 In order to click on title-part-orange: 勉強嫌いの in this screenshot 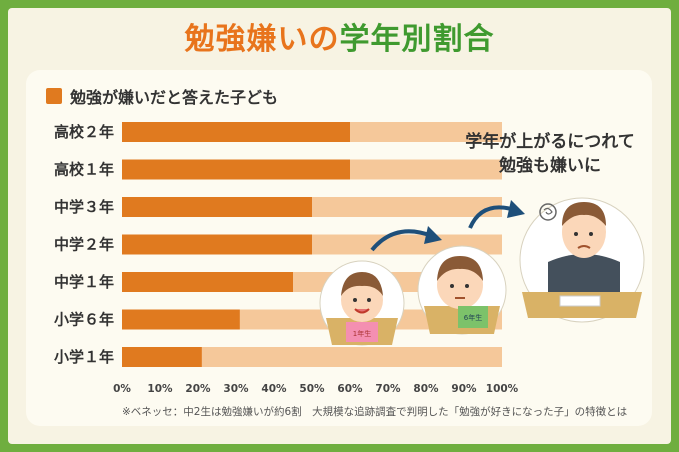, I will do `click(262, 39)`.